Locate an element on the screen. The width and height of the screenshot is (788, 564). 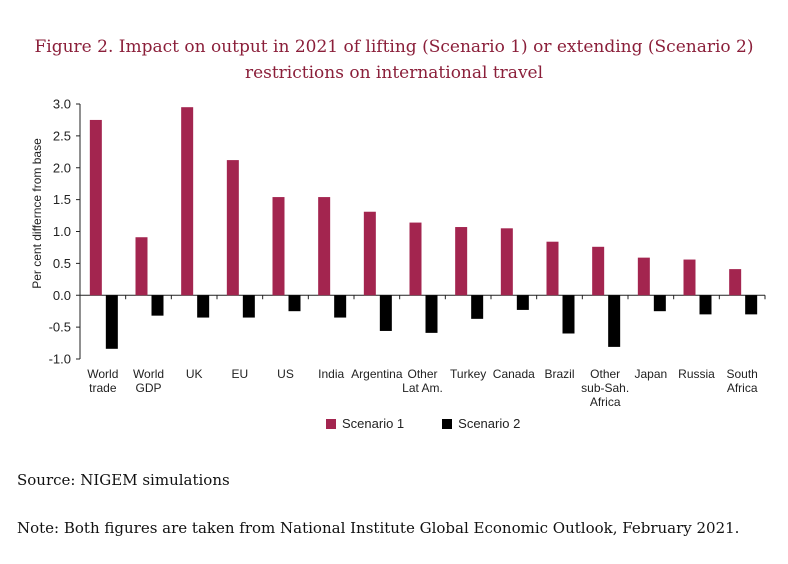
x-category-label-line: Canada is located at coordinates (514, 374).